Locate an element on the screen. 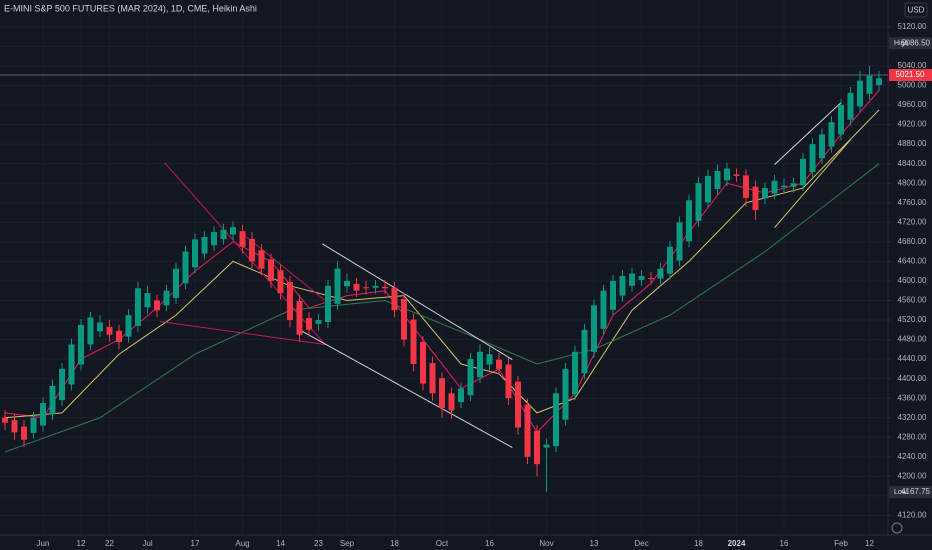 The width and height of the screenshot is (932, 550). x-tick-label: 17 is located at coordinates (195, 543).